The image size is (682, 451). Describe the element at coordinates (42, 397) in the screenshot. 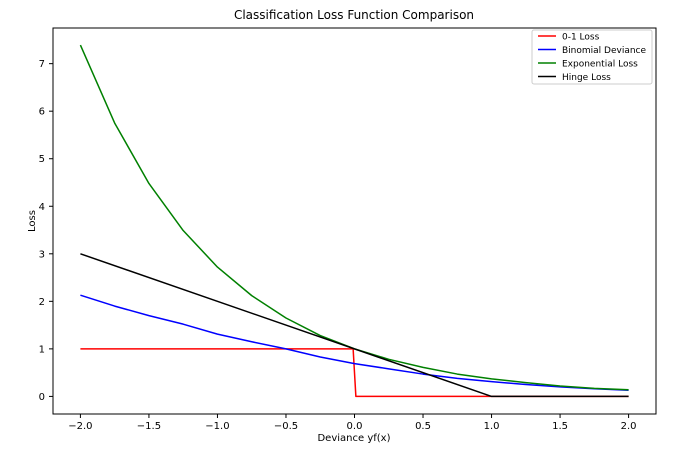

I see `y-tick-label: 0` at that location.